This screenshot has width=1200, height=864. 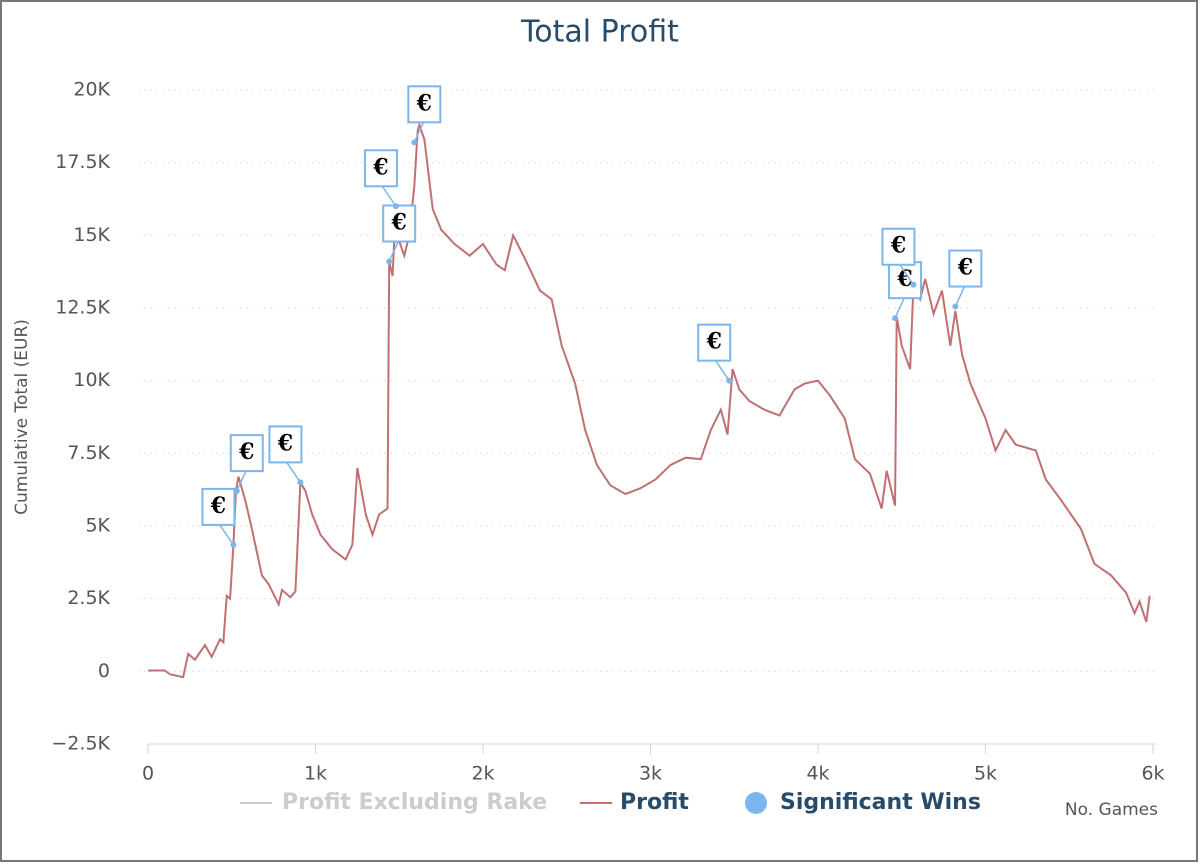 What do you see at coordinates (104, 671) in the screenshot?
I see `y-tick-label: 0` at bounding box center [104, 671].